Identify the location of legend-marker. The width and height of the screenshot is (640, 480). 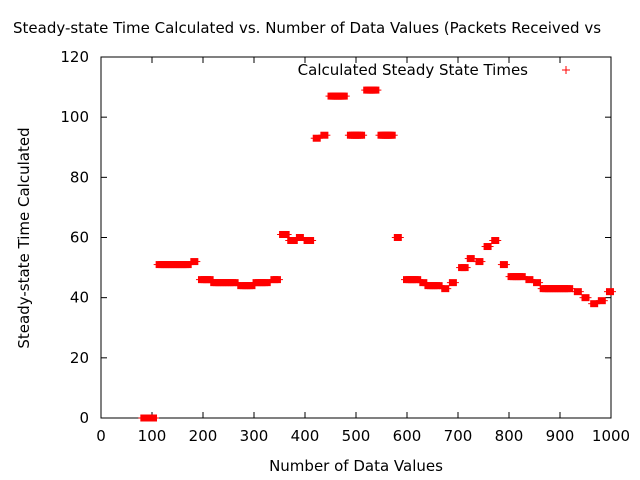
(566, 70).